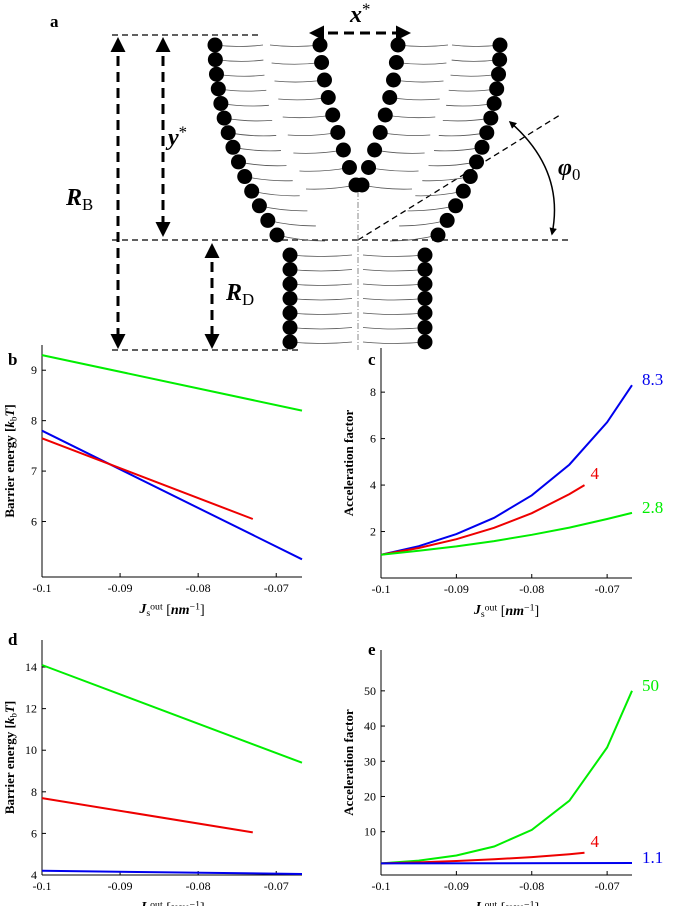  I want to click on label-part: 0, so click(576, 174).